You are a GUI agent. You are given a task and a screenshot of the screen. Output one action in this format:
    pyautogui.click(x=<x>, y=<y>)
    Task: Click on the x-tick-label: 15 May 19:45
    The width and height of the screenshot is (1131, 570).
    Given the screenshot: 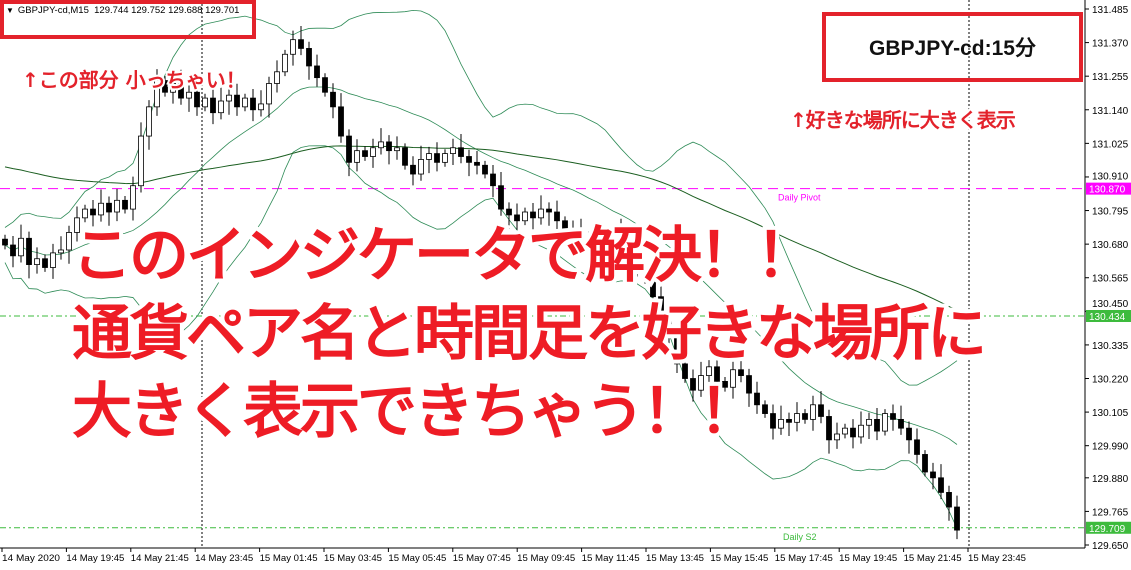 What is the action you would take?
    pyautogui.click(x=868, y=558)
    